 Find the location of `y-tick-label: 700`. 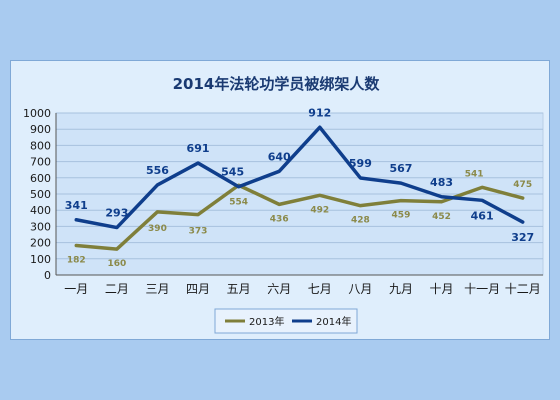

y-tick-label: 700 is located at coordinates (40, 162).